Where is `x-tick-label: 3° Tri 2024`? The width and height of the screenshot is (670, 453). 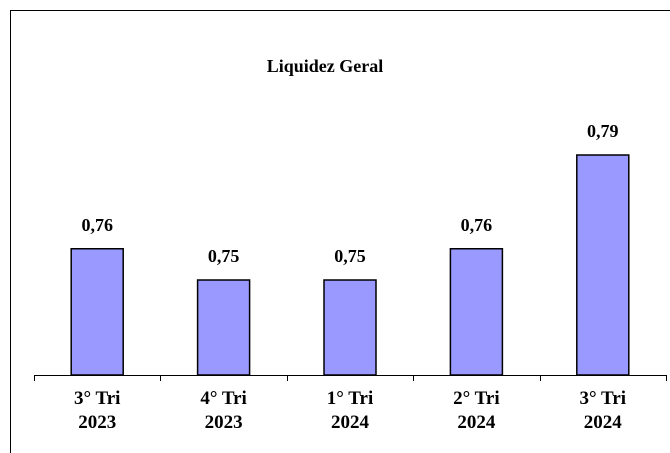 x-tick-label: 3° Tri 2024 is located at coordinates (603, 410).